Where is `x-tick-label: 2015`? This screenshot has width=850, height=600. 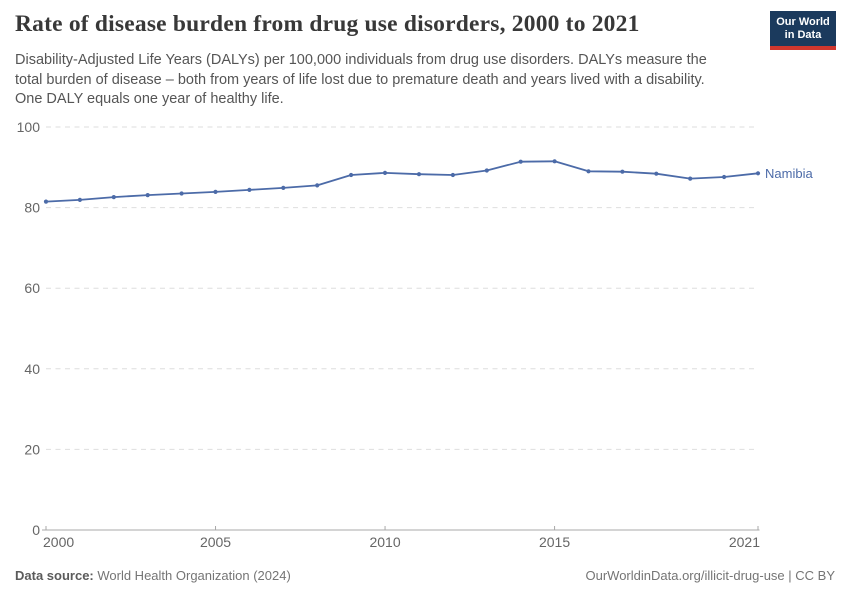
x-tick-label: 2015 is located at coordinates (554, 542).